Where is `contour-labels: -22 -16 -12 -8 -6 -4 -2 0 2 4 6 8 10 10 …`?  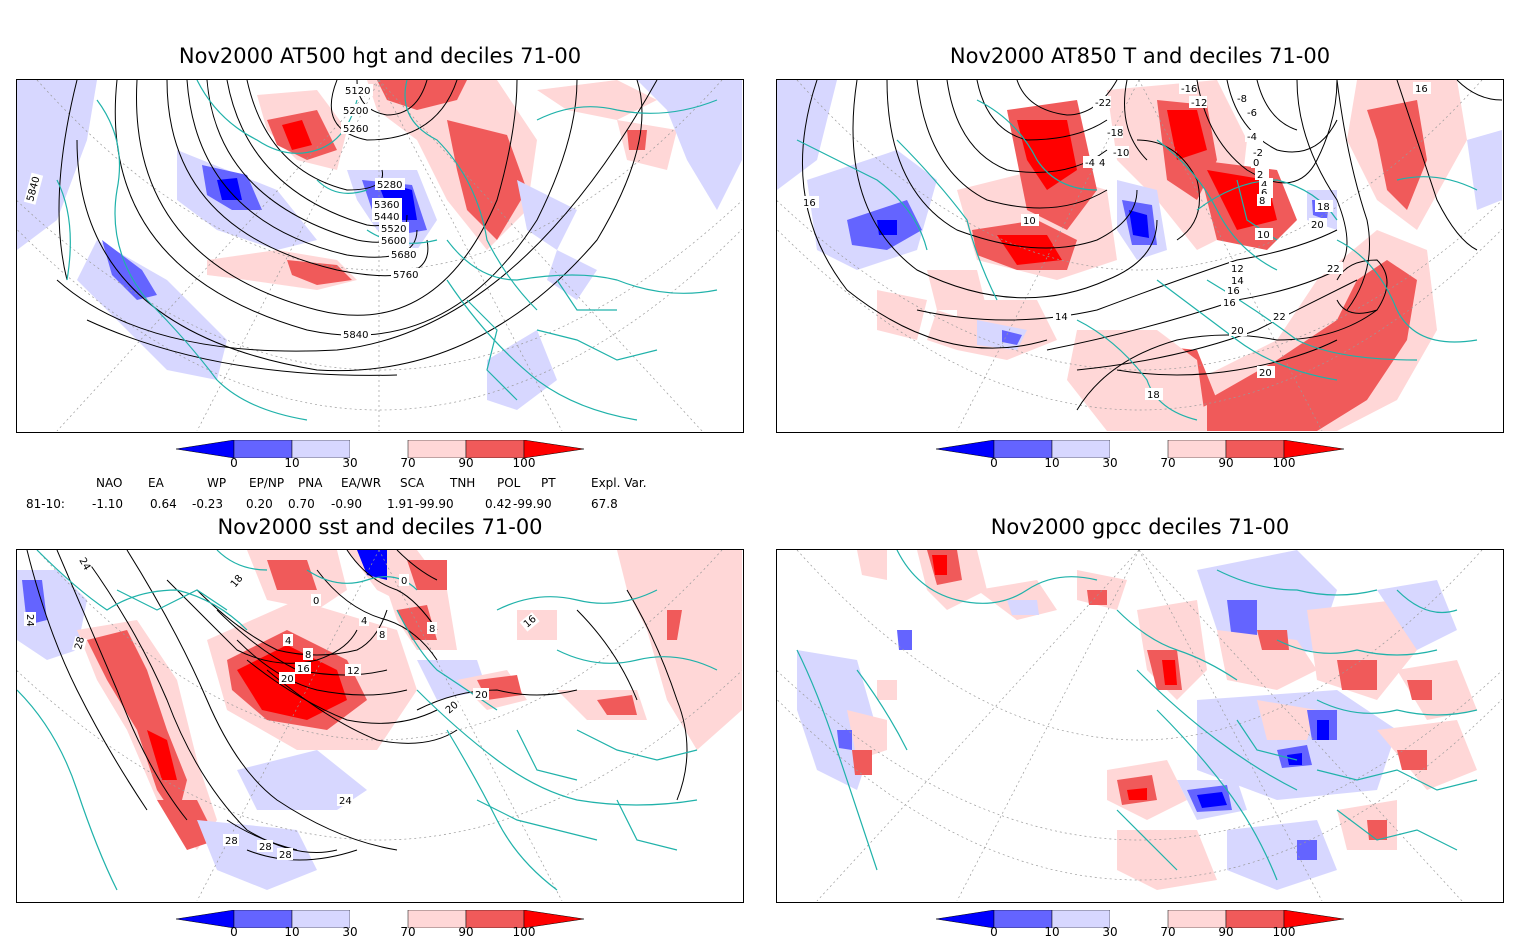 contour-labels: -22 -16 -12 -8 -6 -4 -2 0 2 4 6 8 10 10 … is located at coordinates (1116, 241).